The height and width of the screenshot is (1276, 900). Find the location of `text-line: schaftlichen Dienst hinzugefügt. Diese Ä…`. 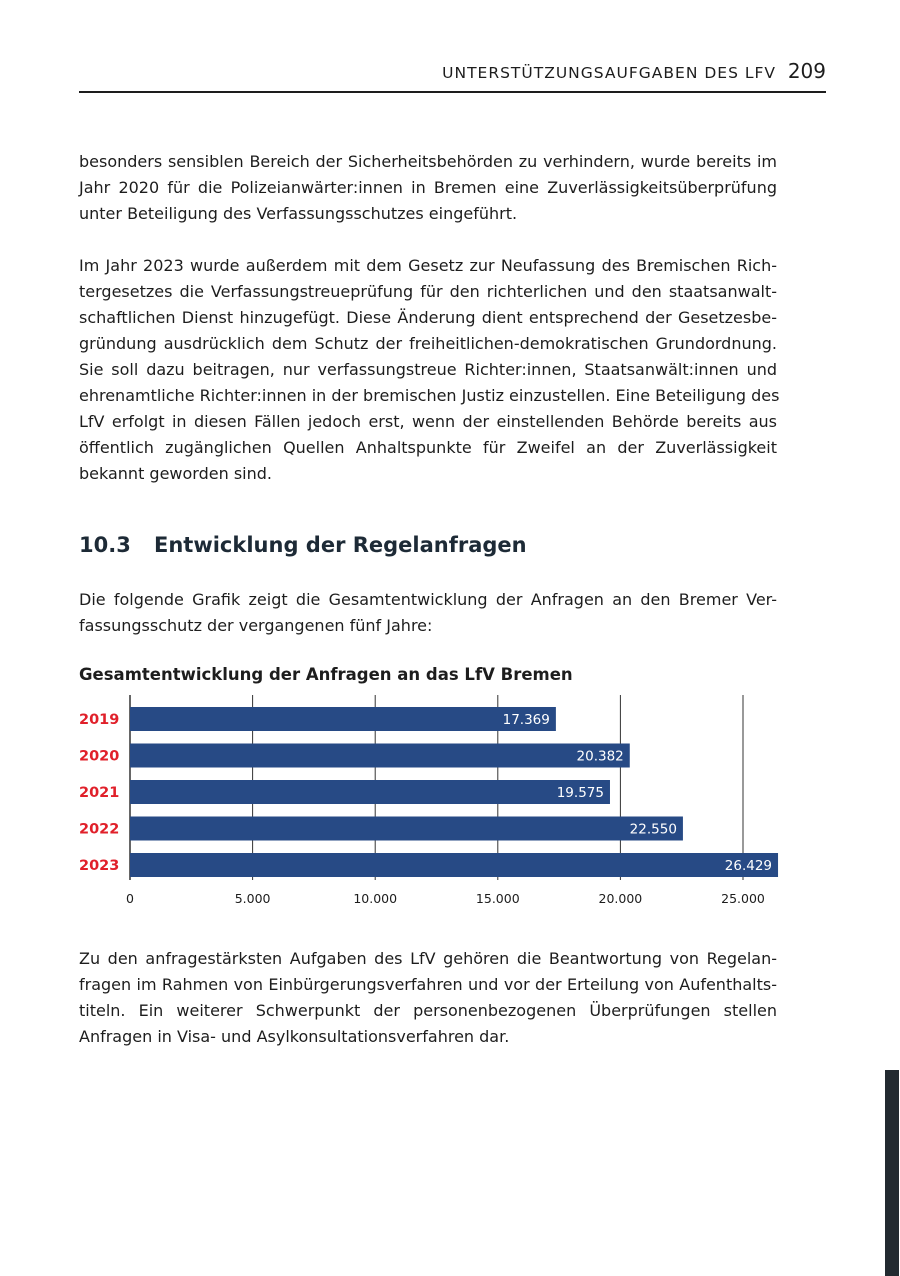

text-line: schaftlichen Dienst hinzugefügt. Diese Ä… is located at coordinates (428, 317).